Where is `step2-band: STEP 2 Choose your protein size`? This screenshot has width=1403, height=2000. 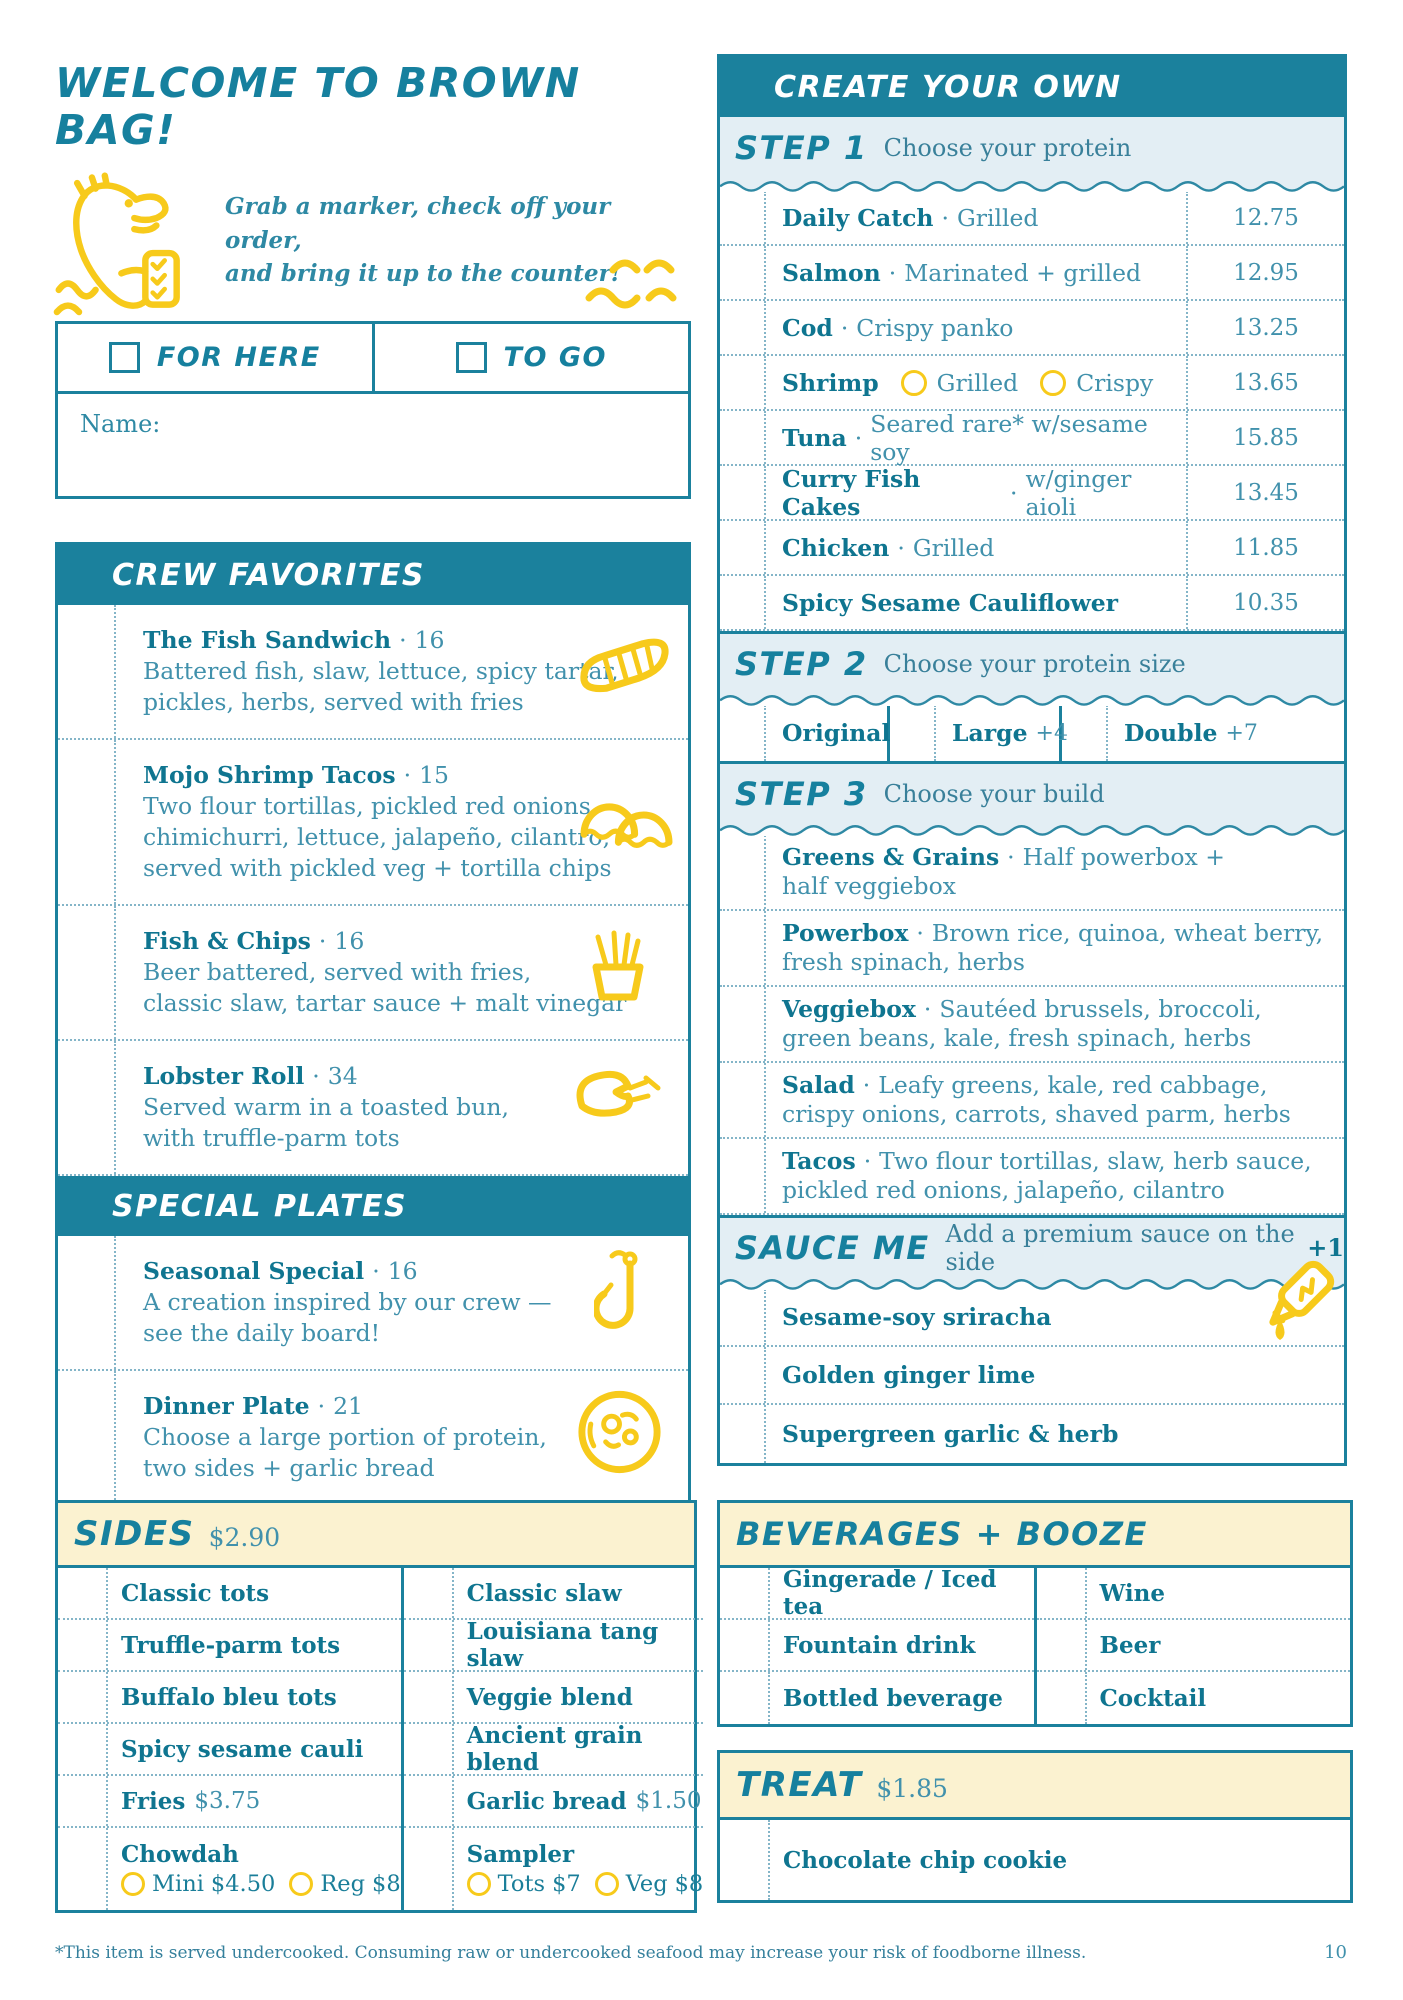 step2-band: STEP 2 Choose your protein size is located at coordinates (1032, 668).